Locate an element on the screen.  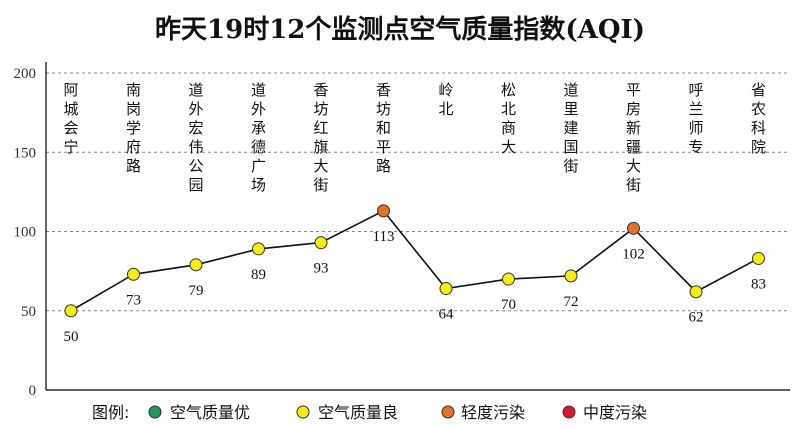
value-label-1: 50 is located at coordinates (71, 337).